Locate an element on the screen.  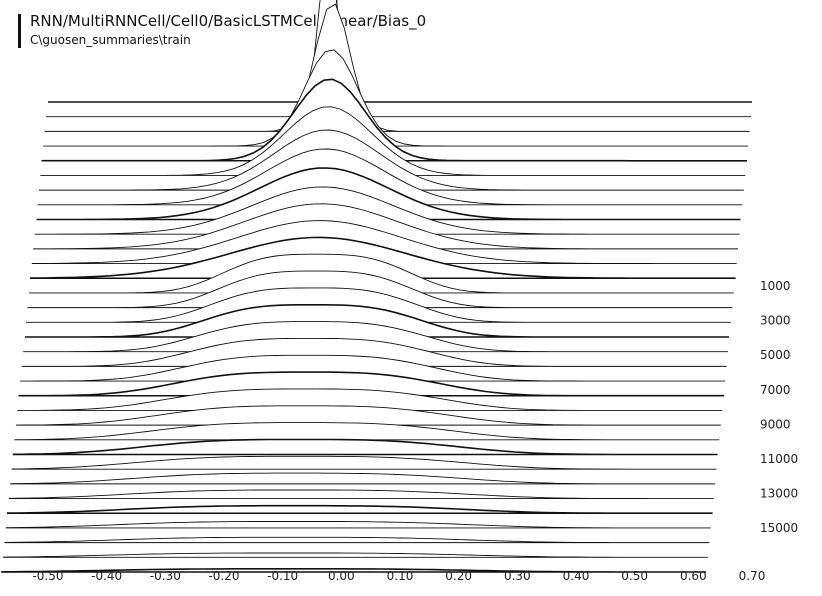
x-tick-label: 0.20 is located at coordinates (458, 576).